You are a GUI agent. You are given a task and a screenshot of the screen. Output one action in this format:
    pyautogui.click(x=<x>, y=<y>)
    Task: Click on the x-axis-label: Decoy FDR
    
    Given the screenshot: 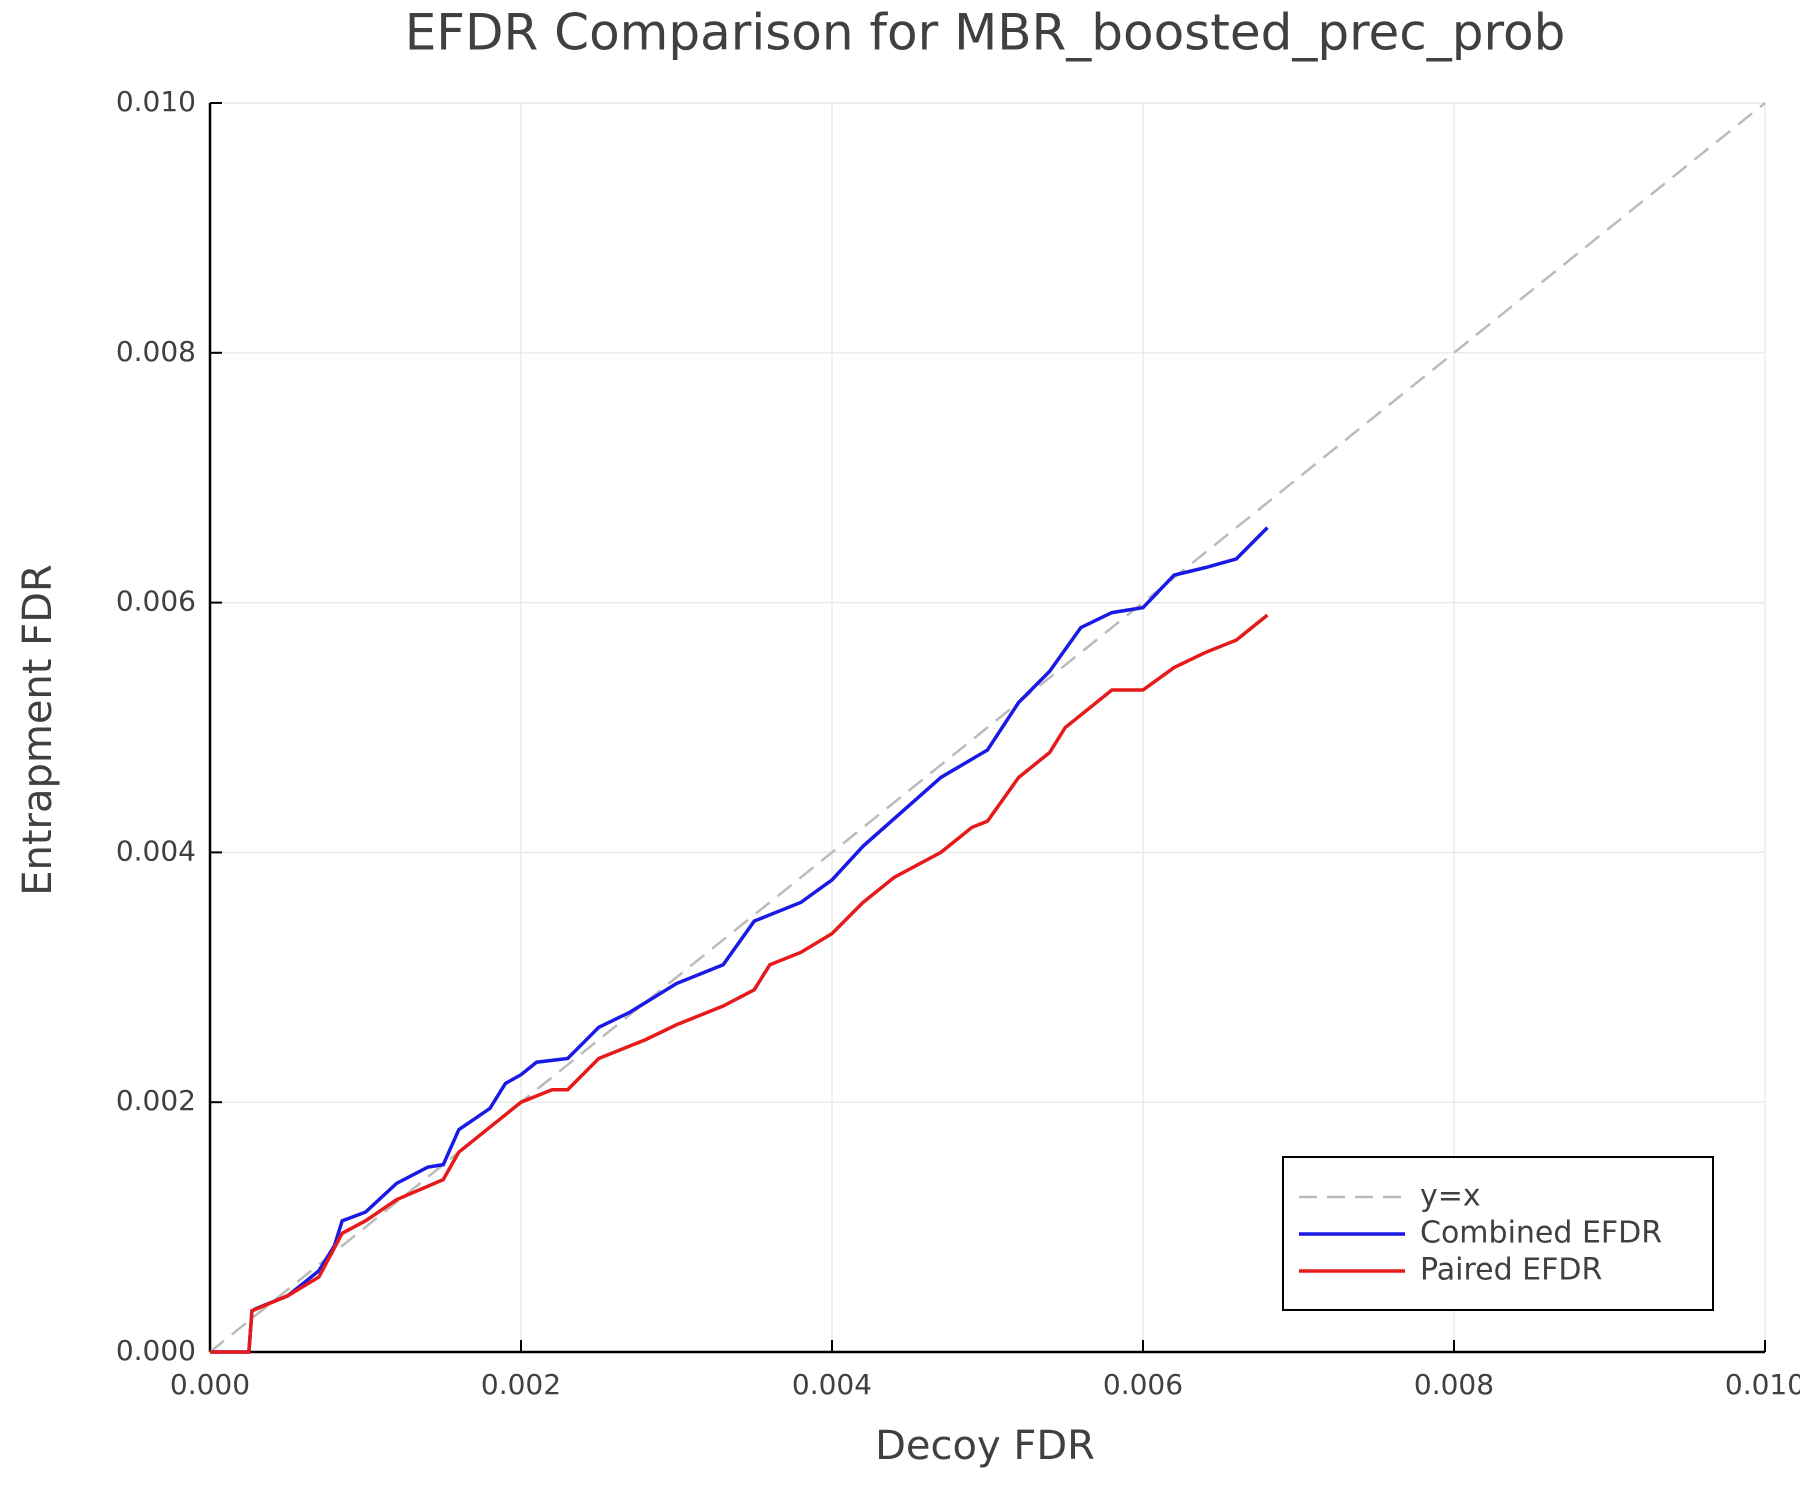 What is the action you would take?
    pyautogui.click(x=985, y=1446)
    